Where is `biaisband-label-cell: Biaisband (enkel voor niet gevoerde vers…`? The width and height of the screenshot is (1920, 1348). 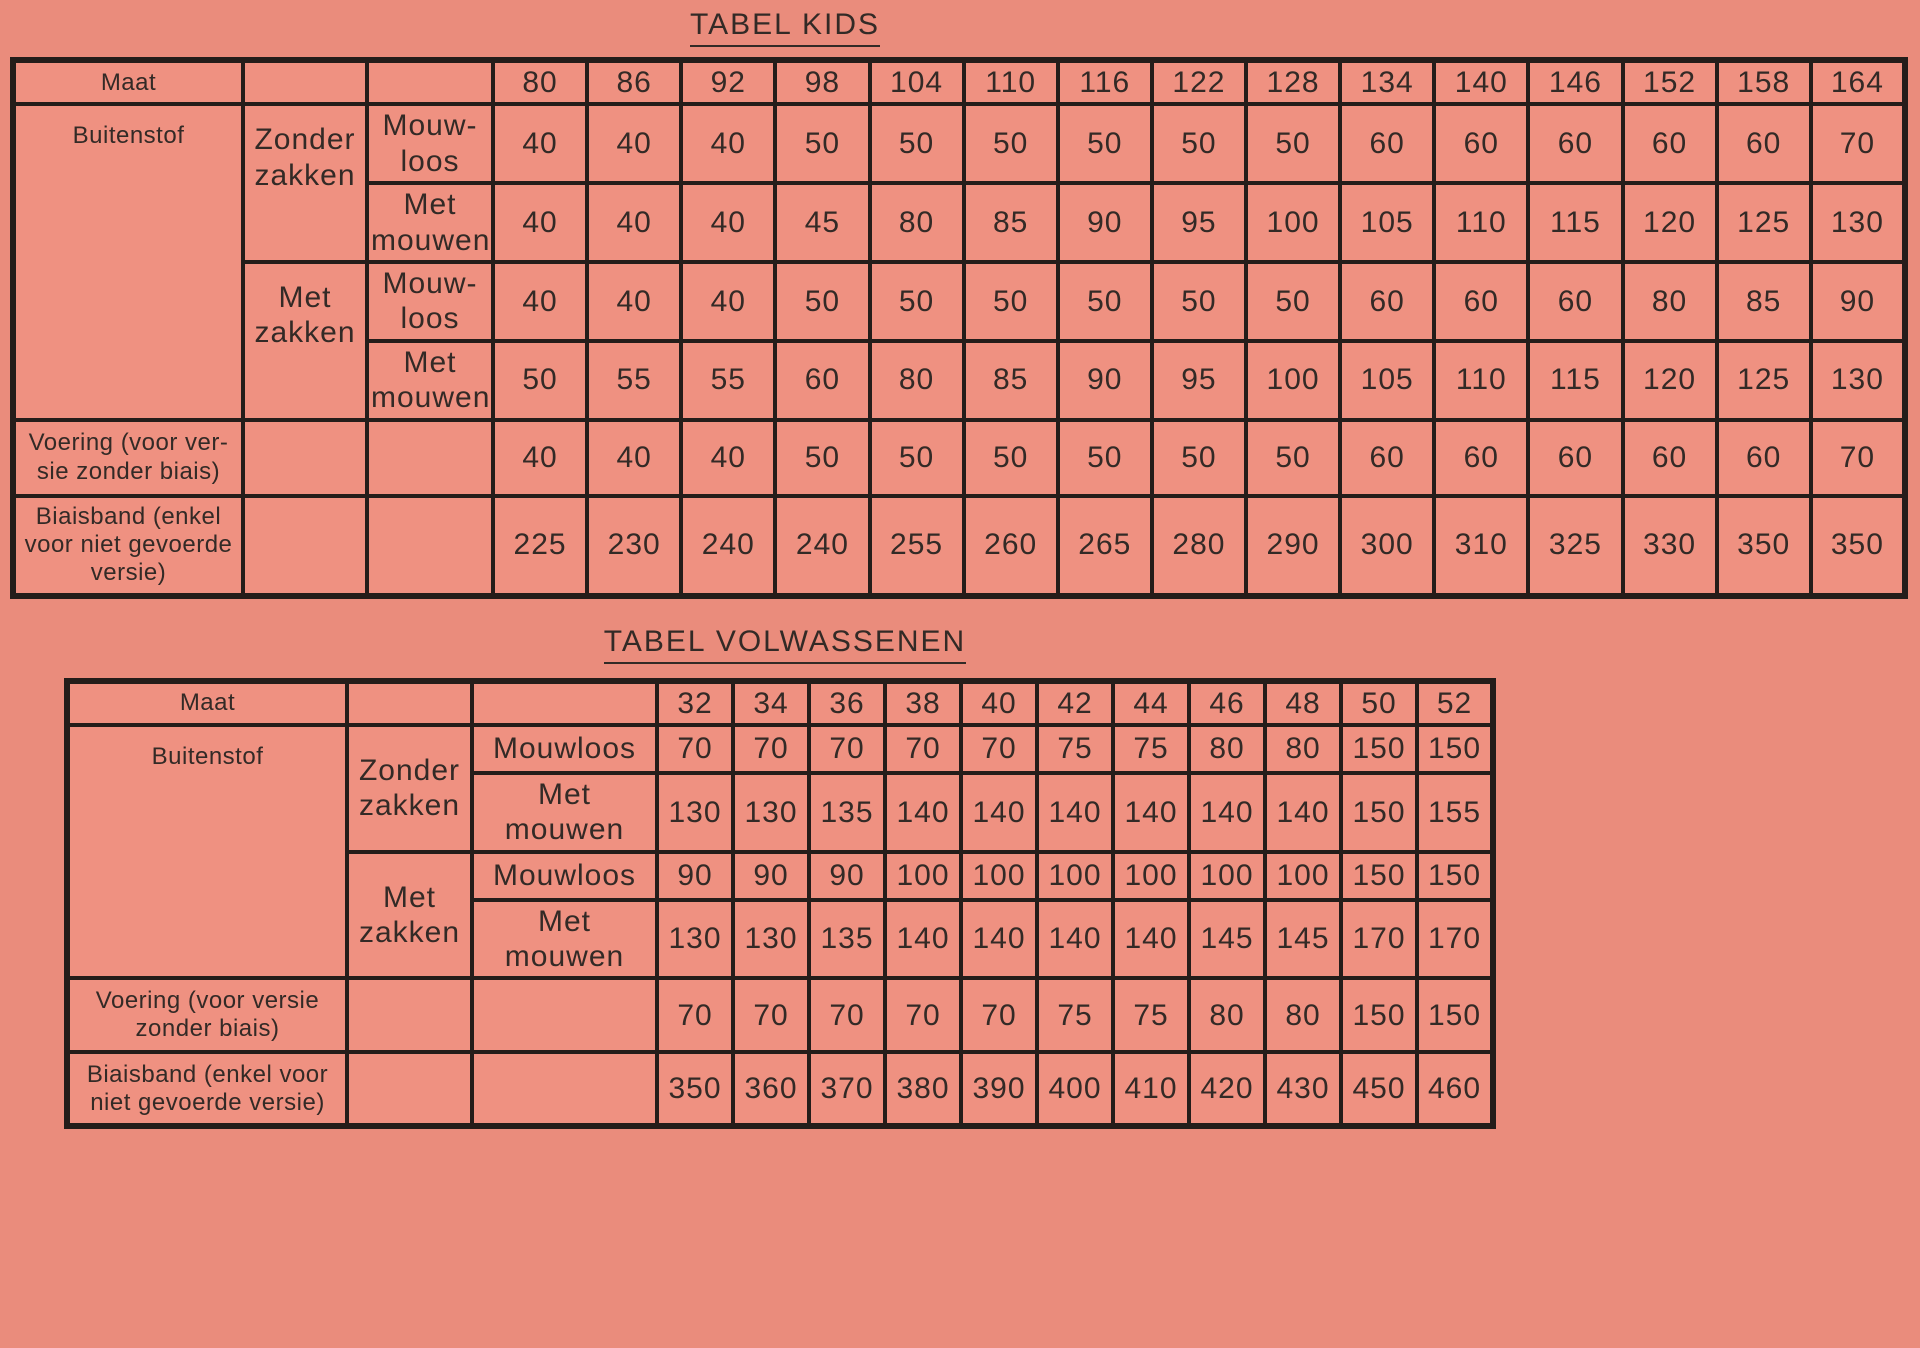 biaisband-label-cell: Biaisband (enkel voor niet gevoerde vers… is located at coordinates (128, 545).